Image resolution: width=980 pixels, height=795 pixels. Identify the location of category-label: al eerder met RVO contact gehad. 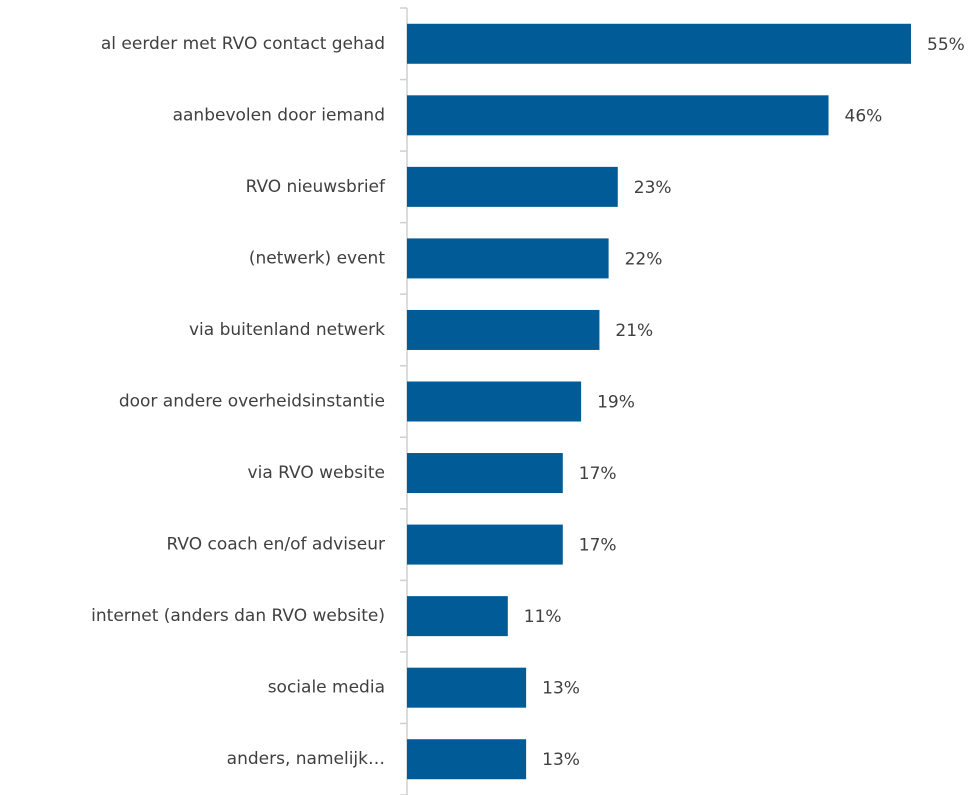
(243, 44).